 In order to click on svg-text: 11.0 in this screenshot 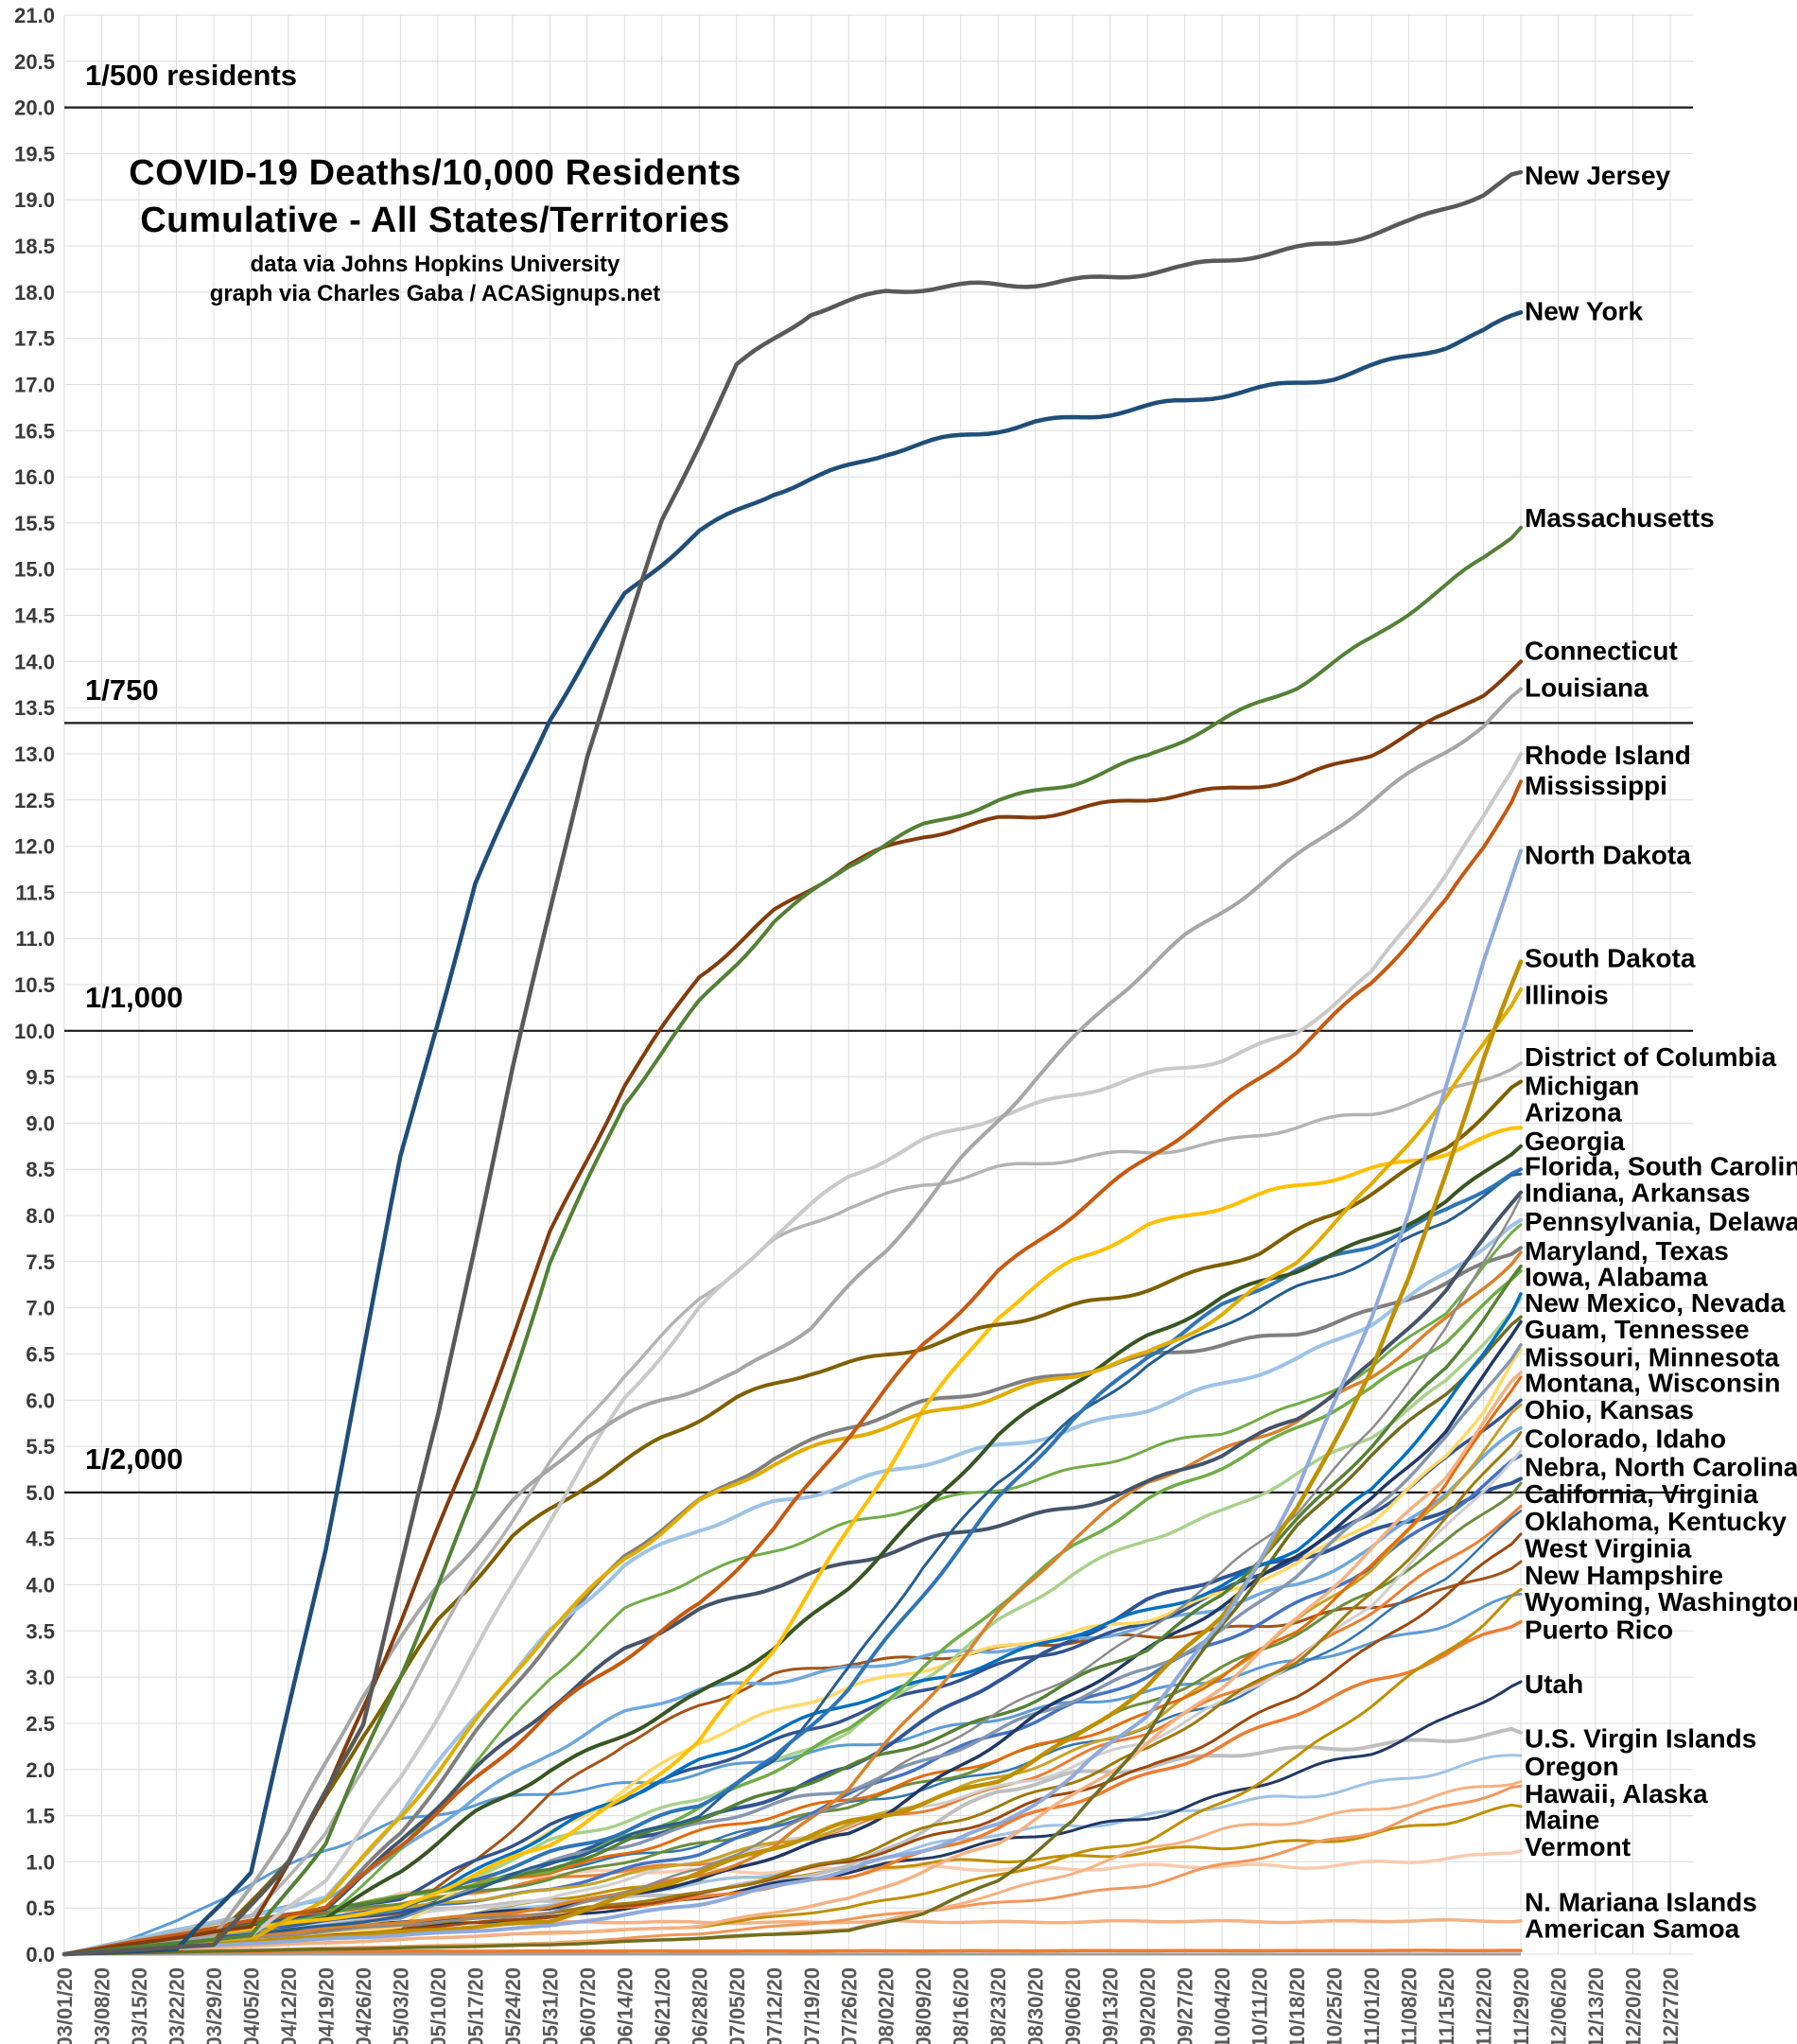, I will do `click(35, 939)`.